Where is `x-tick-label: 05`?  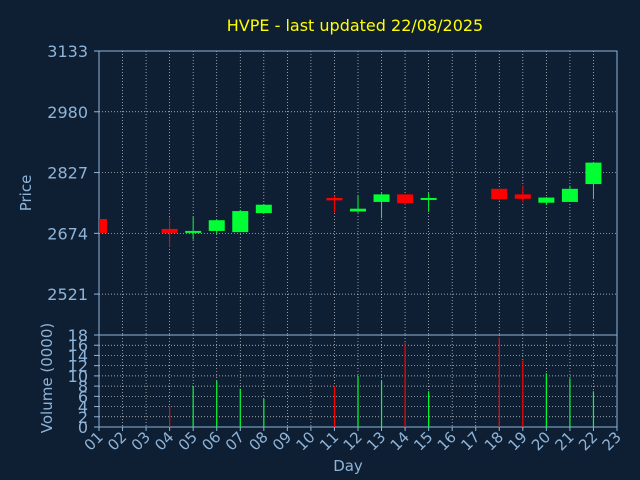
x-tick-label: 05 is located at coordinates (188, 441).